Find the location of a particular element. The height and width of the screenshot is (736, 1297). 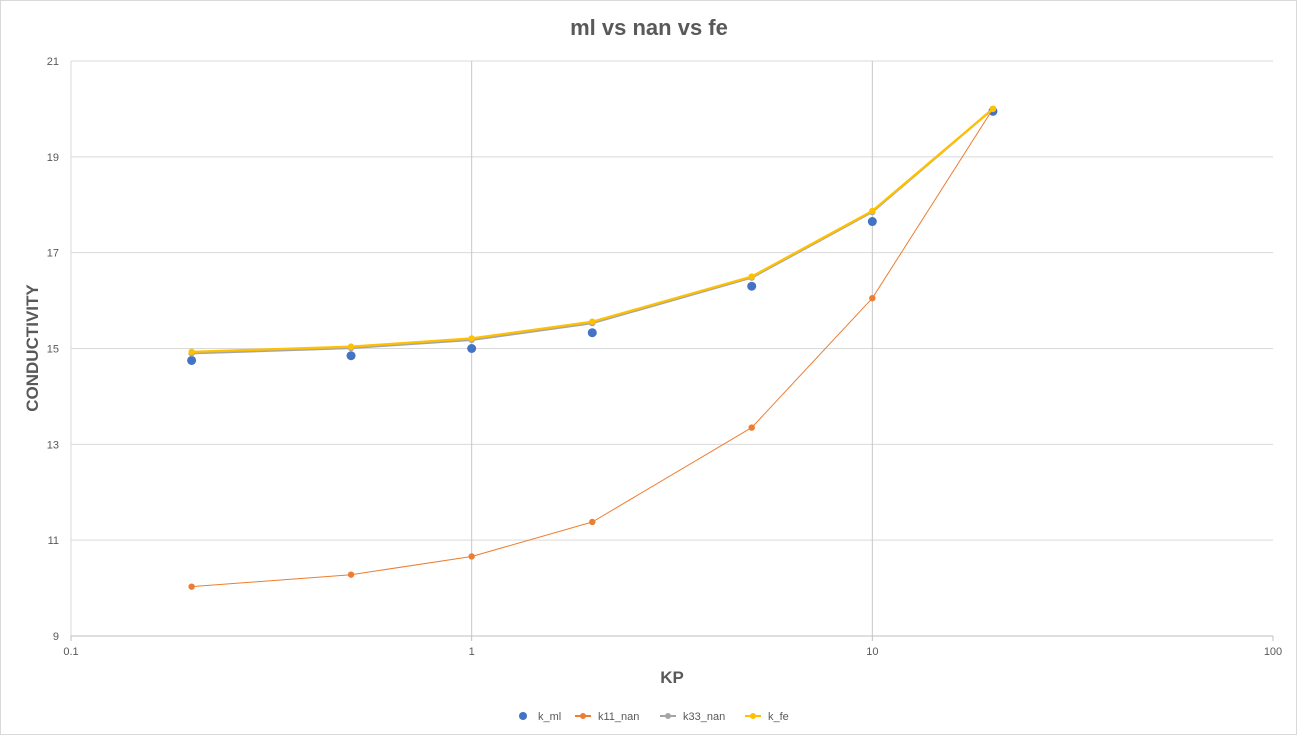

y-tick-label: 15 is located at coordinates (53, 350).